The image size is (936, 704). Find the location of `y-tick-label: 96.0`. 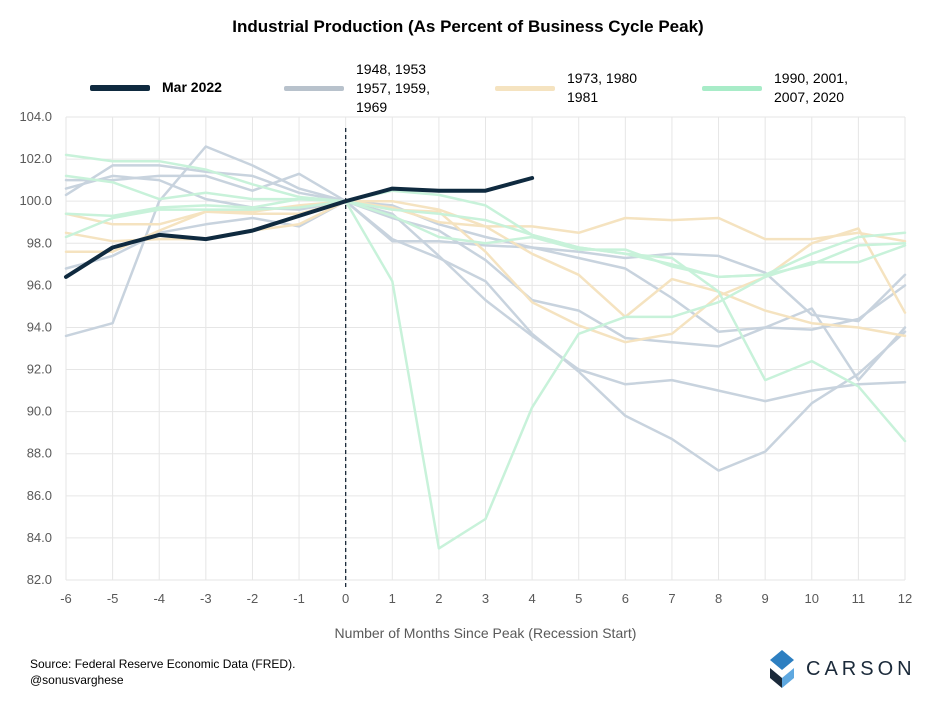

y-tick-label: 96.0 is located at coordinates (39, 284).